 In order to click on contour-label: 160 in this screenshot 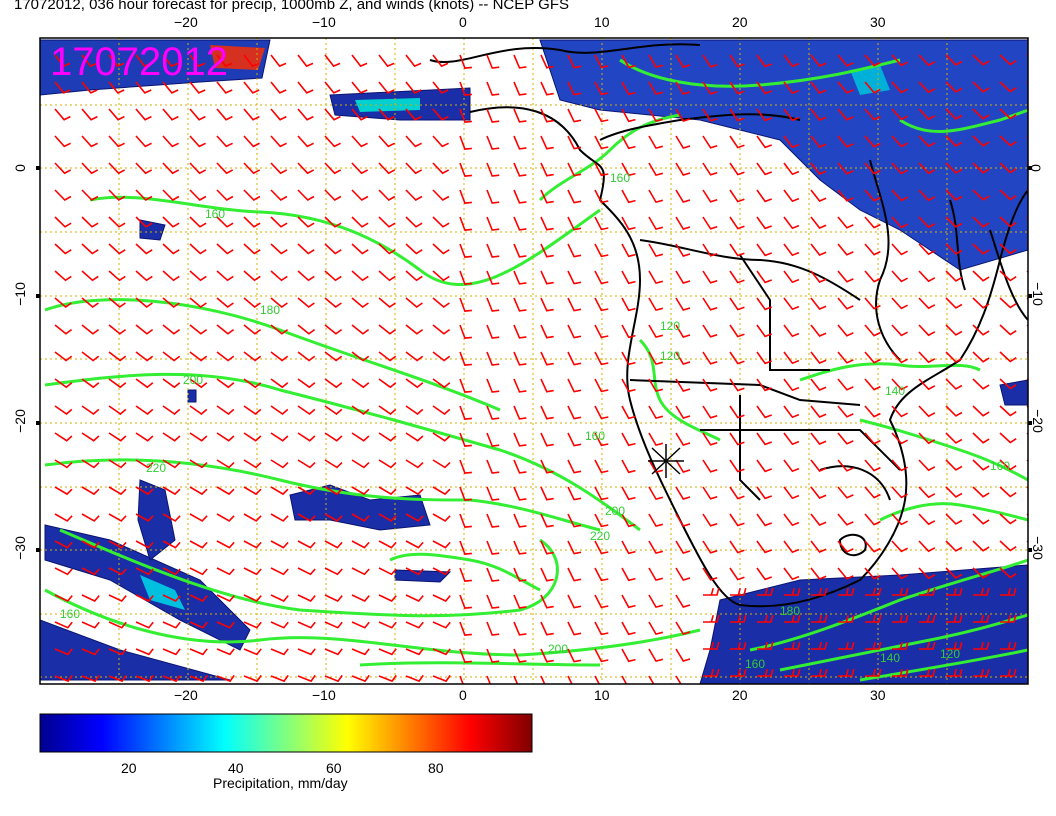, I will do `click(215, 214)`.